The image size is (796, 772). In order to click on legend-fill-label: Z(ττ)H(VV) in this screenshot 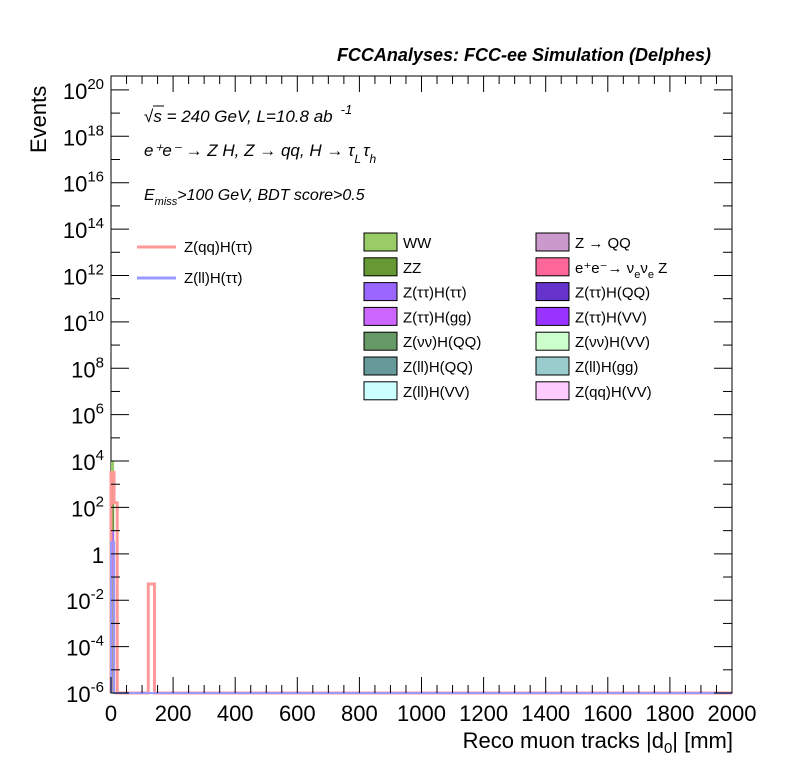, I will do `click(611, 317)`.